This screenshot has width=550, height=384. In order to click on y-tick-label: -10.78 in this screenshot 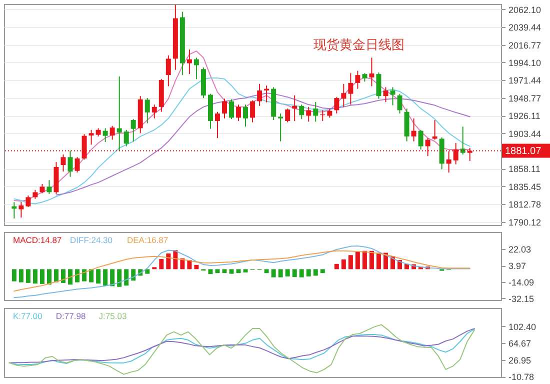, I will do `click(521, 377)`.